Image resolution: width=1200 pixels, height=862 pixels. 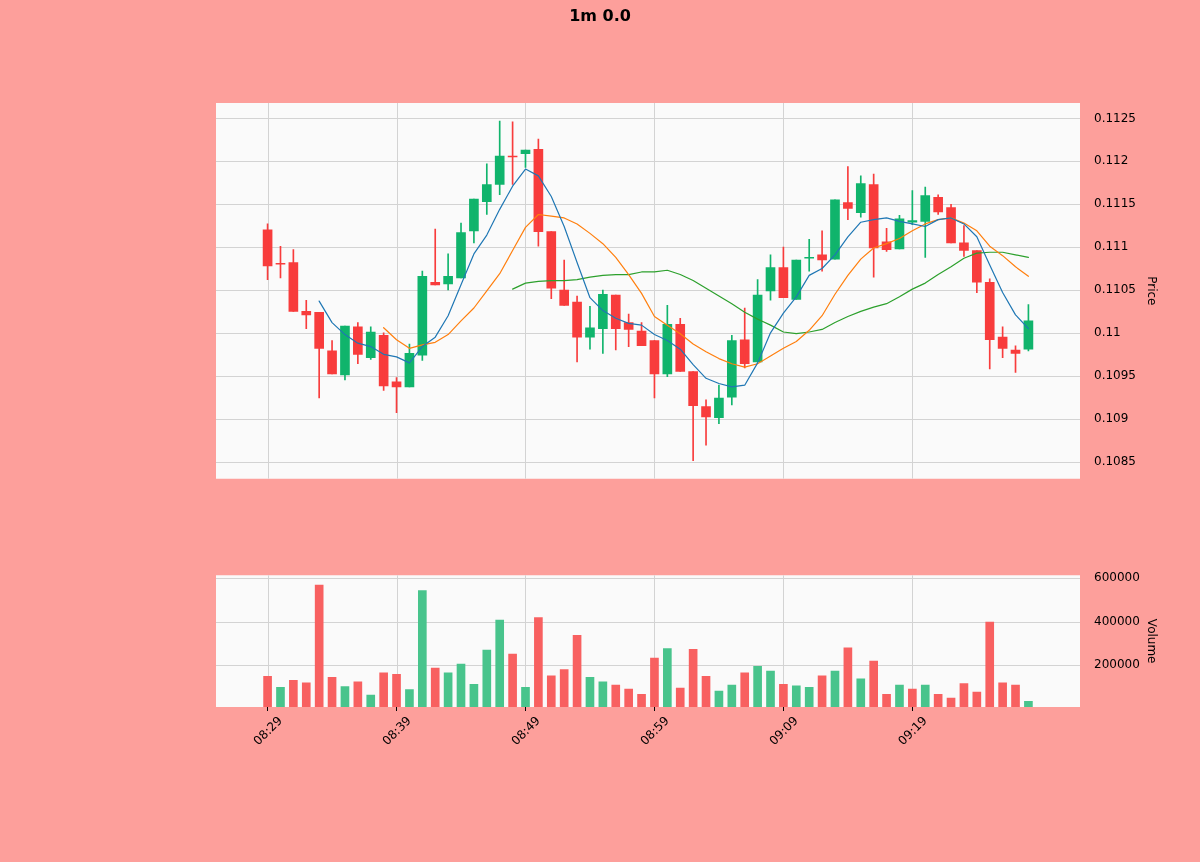 I want to click on y-tick-label: 0.1095, so click(x=1115, y=374).